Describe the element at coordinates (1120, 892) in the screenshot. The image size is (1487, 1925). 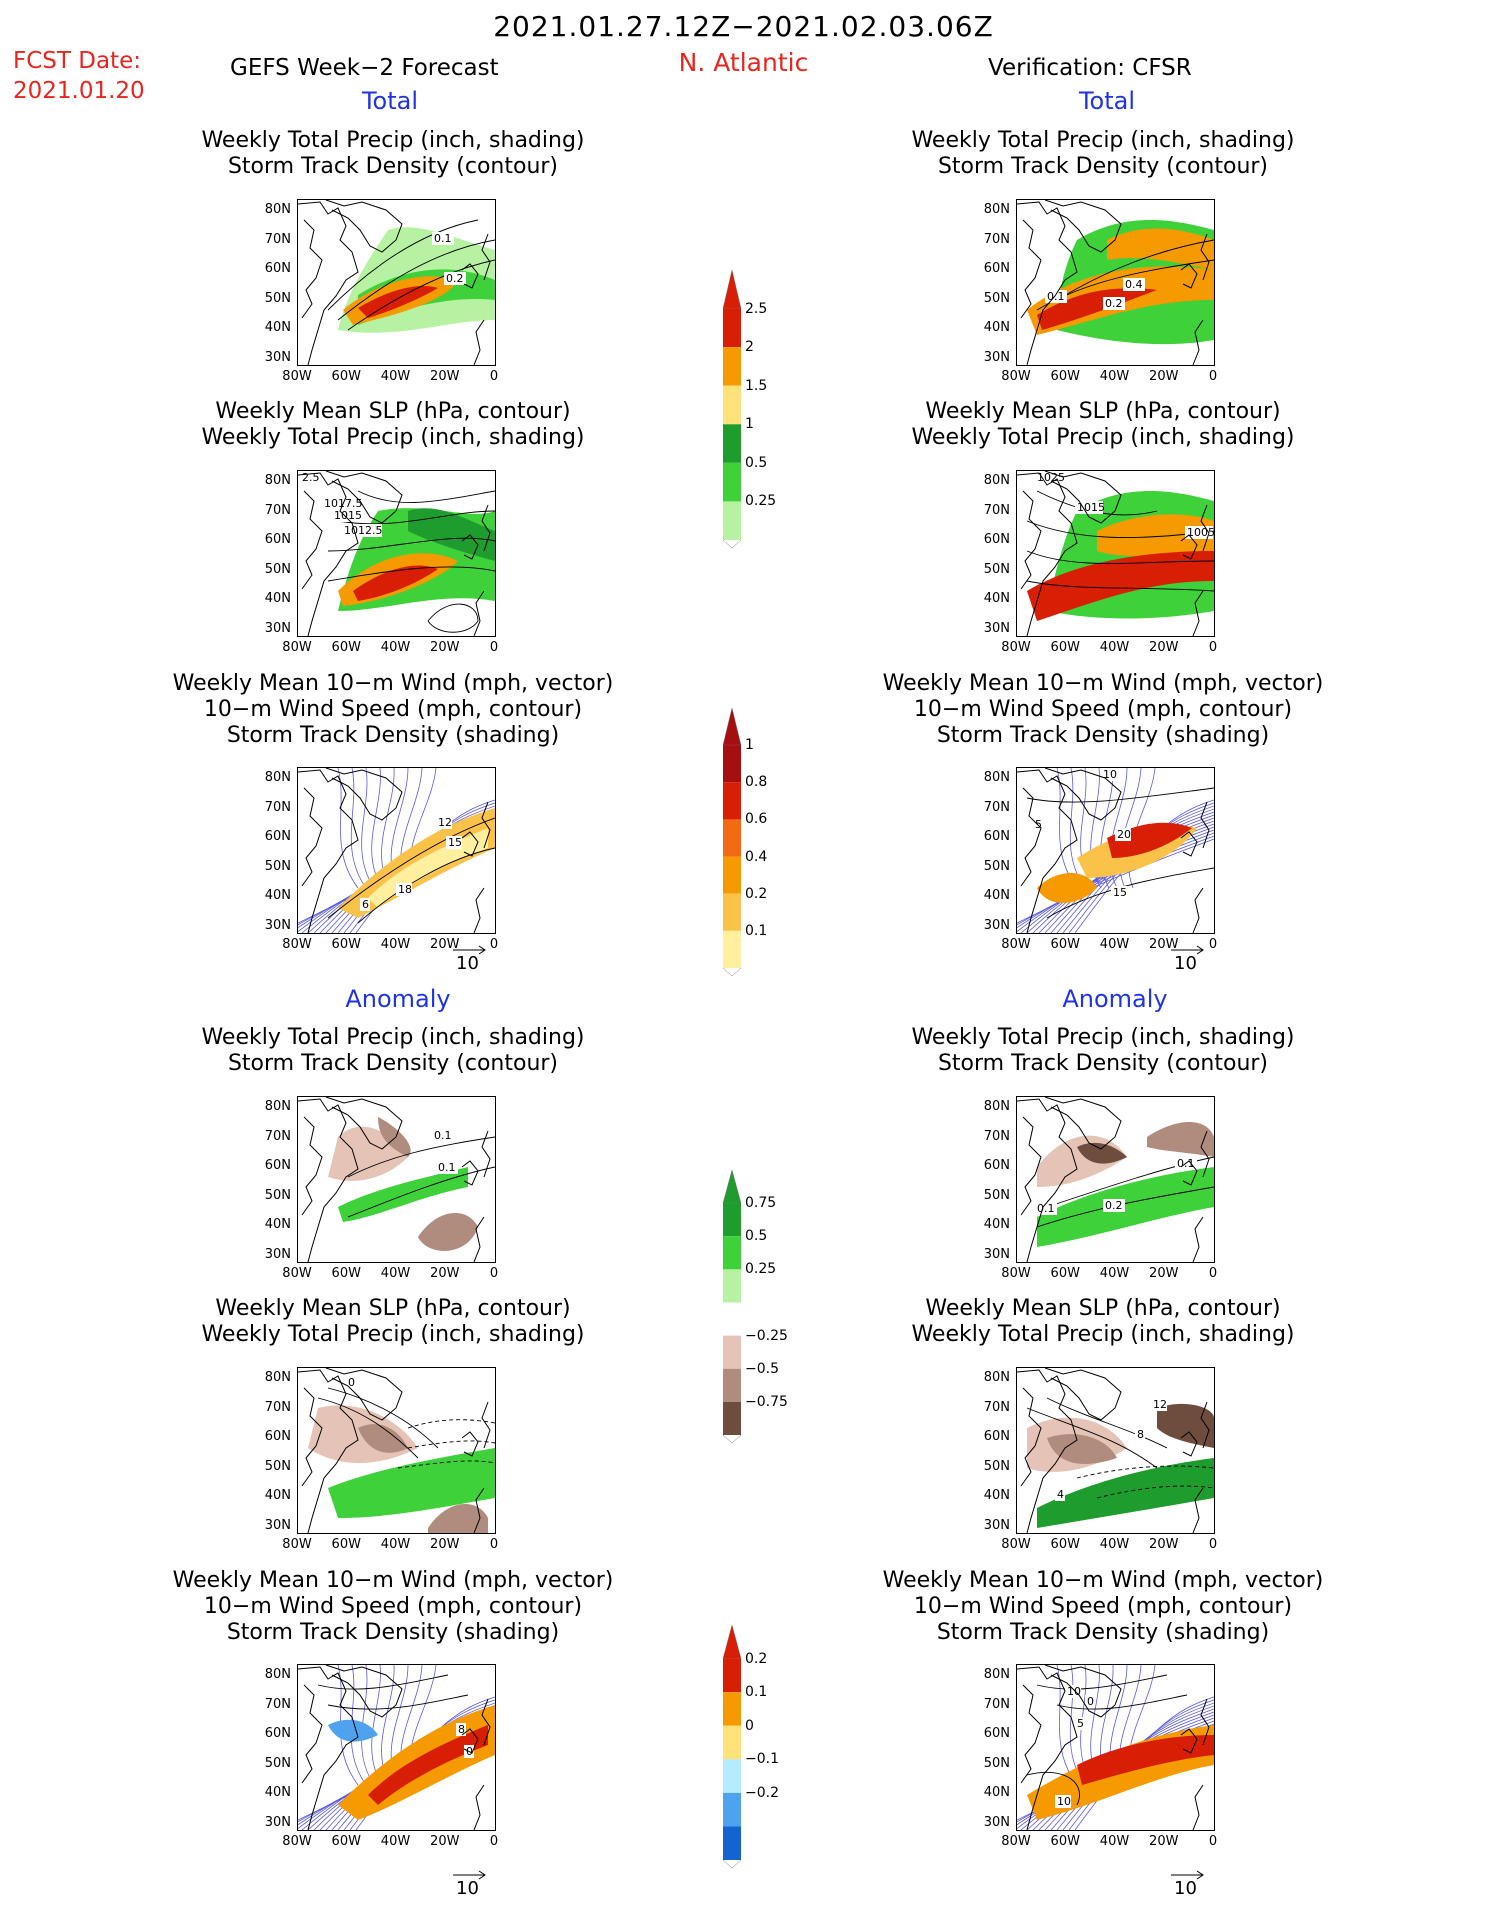
I see `svg-text: 15` at that location.